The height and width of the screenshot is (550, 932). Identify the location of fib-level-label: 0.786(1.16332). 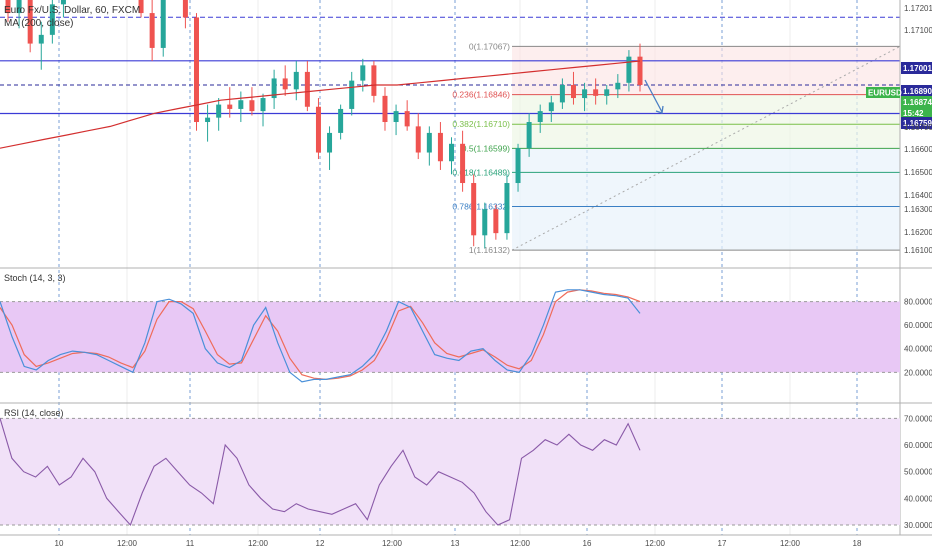
(481, 207).